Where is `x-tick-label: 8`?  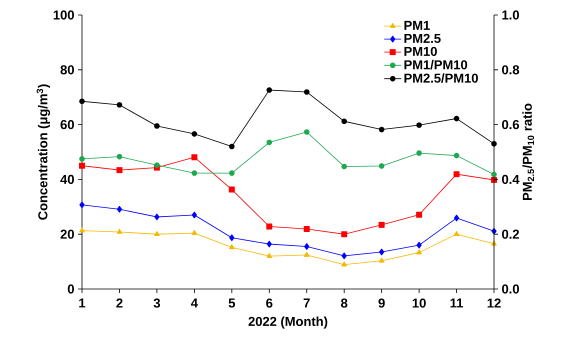 x-tick-label: 8 is located at coordinates (344, 303).